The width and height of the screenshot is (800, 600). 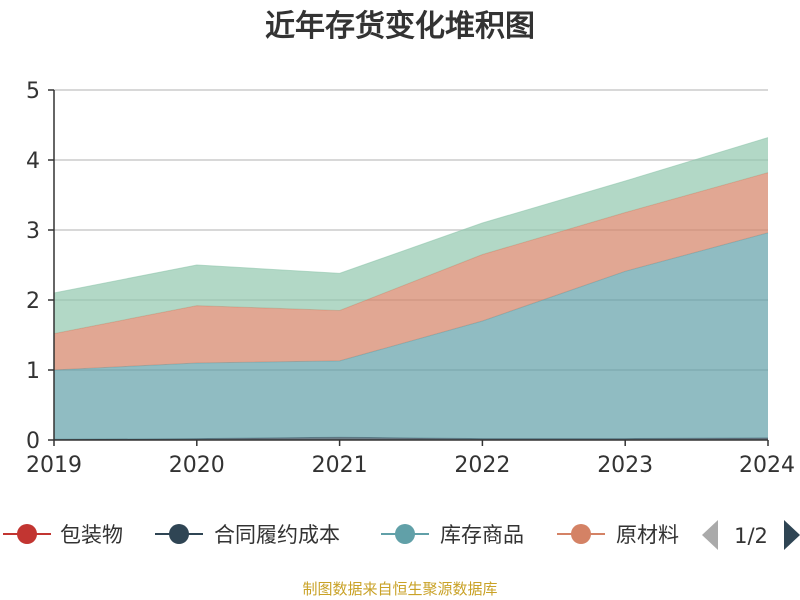 What do you see at coordinates (33, 301) in the screenshot?
I see `y-tick-label: 2` at bounding box center [33, 301].